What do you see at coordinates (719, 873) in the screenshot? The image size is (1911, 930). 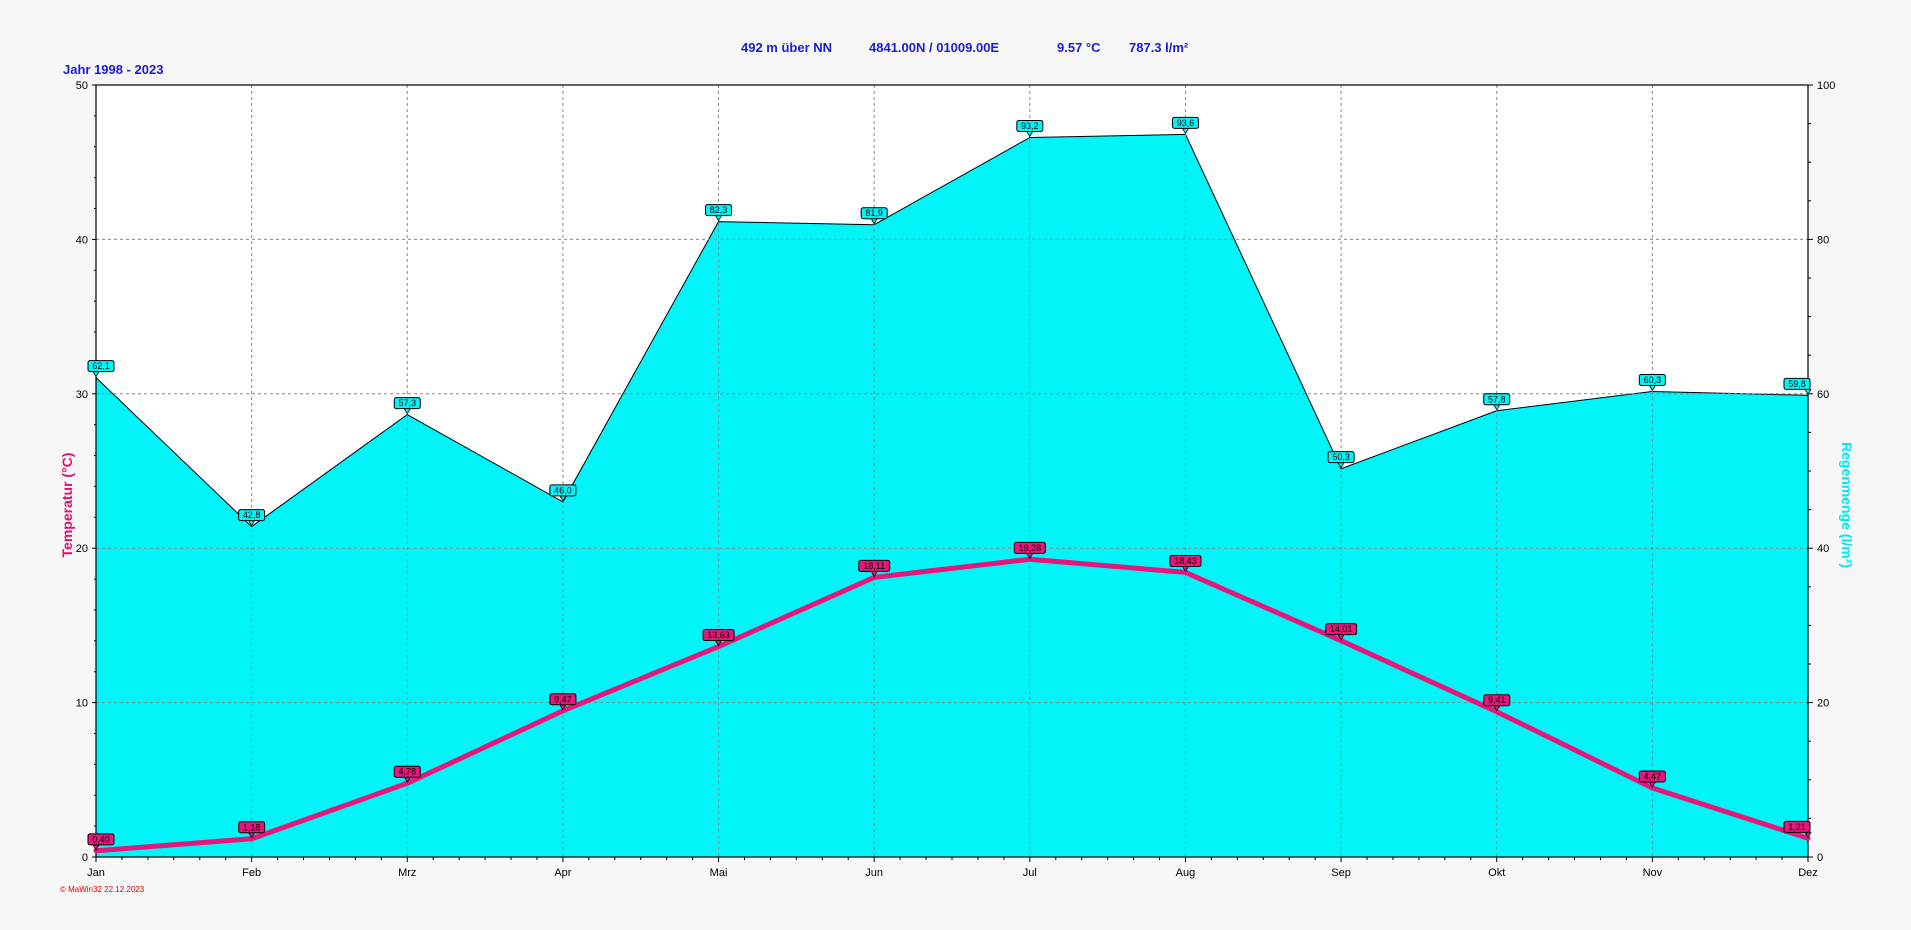 I see `x-tick-label: Mai` at bounding box center [719, 873].